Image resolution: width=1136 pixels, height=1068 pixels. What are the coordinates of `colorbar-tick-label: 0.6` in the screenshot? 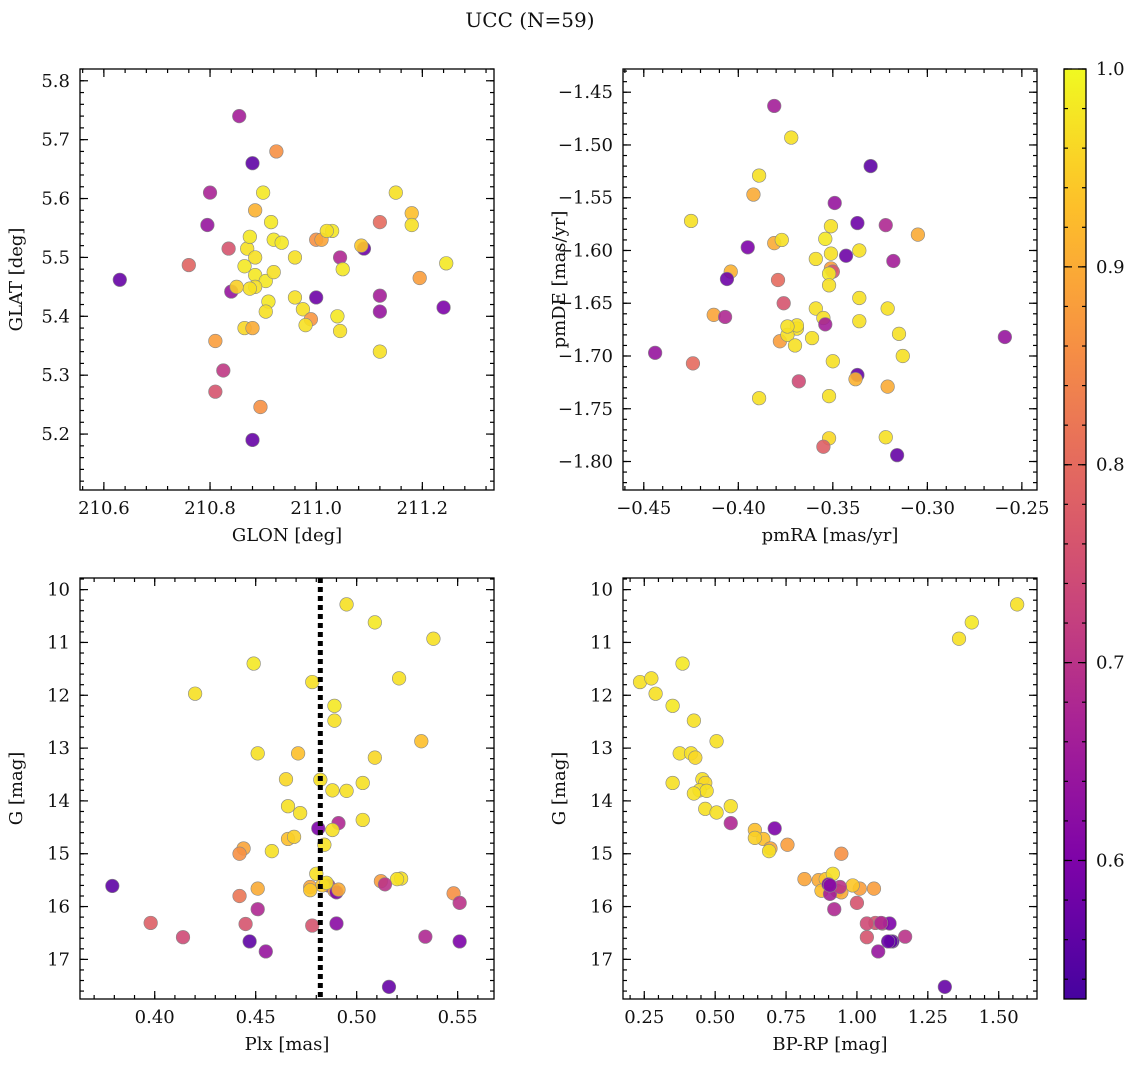 It's located at (1110, 860).